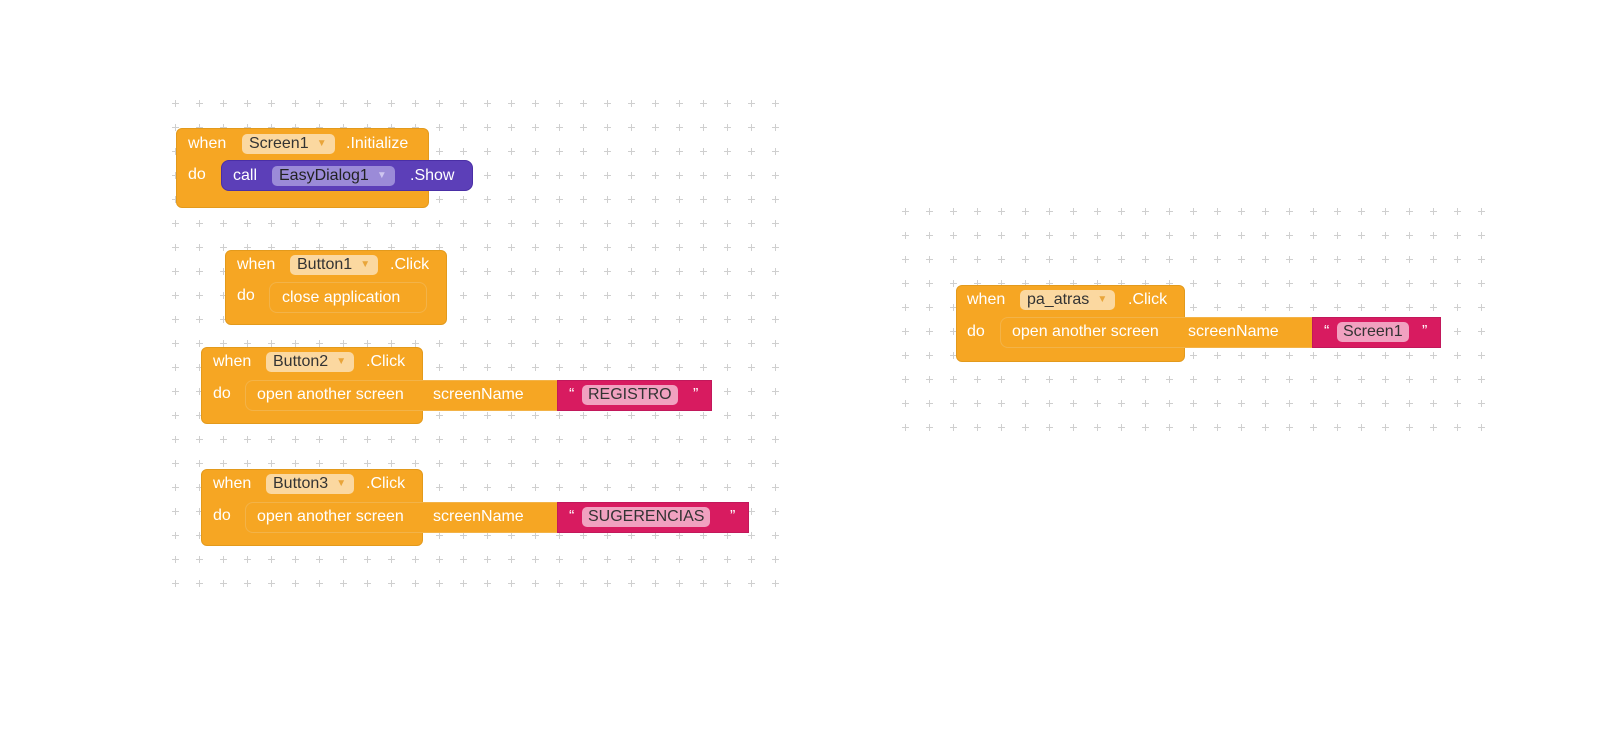 The image size is (1612, 730). Describe the element at coordinates (310, 362) in the screenshot. I see `component-dropdown-button2: Button2 ▼` at that location.